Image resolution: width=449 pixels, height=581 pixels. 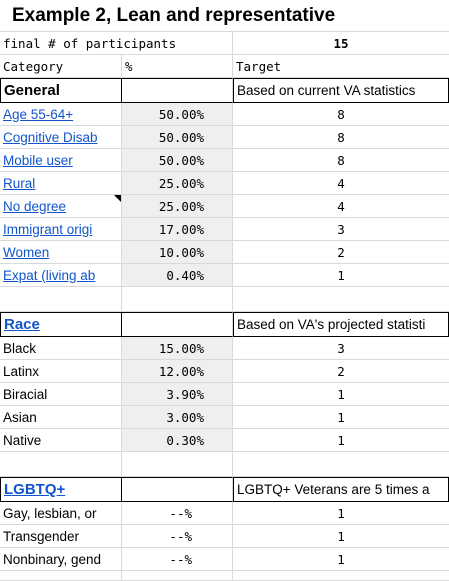 I want to click on sheet-title: Example 2, Lean and representative, so click(x=224, y=16).